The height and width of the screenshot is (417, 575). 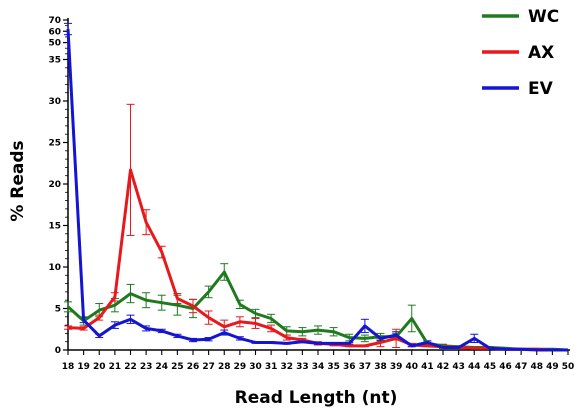 What do you see at coordinates (333, 367) in the screenshot?
I see `x-tick-label: 35` at bounding box center [333, 367].